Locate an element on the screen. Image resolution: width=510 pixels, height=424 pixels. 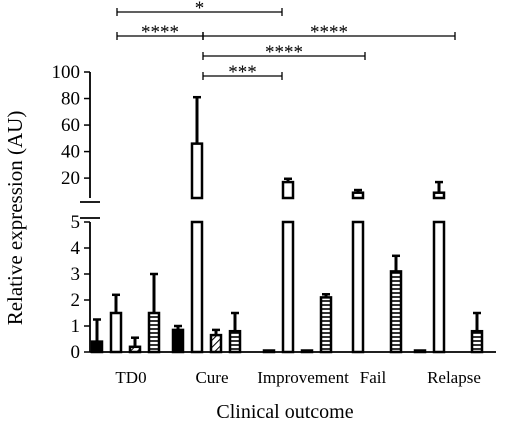
y-tick-label: 20 is located at coordinates (70, 178).